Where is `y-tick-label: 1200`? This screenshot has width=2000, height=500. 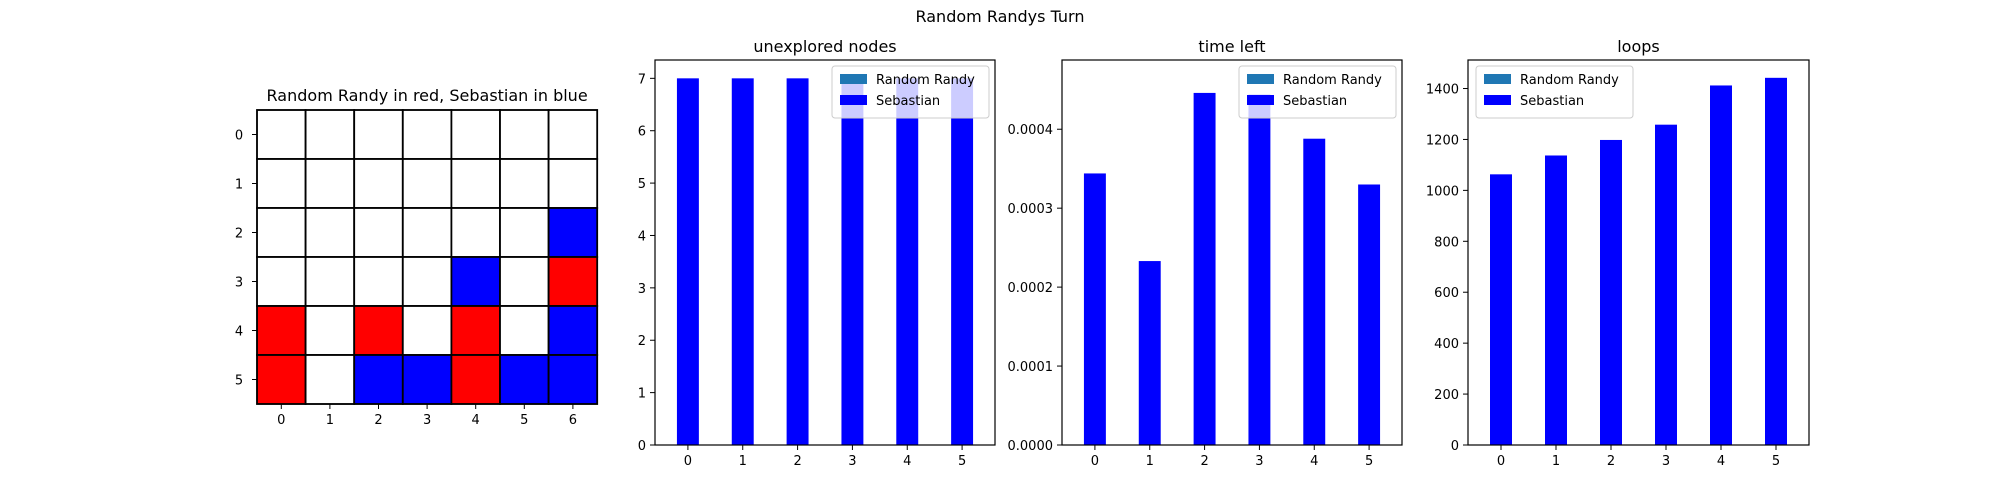
y-tick-label: 1200 is located at coordinates (1442, 140).